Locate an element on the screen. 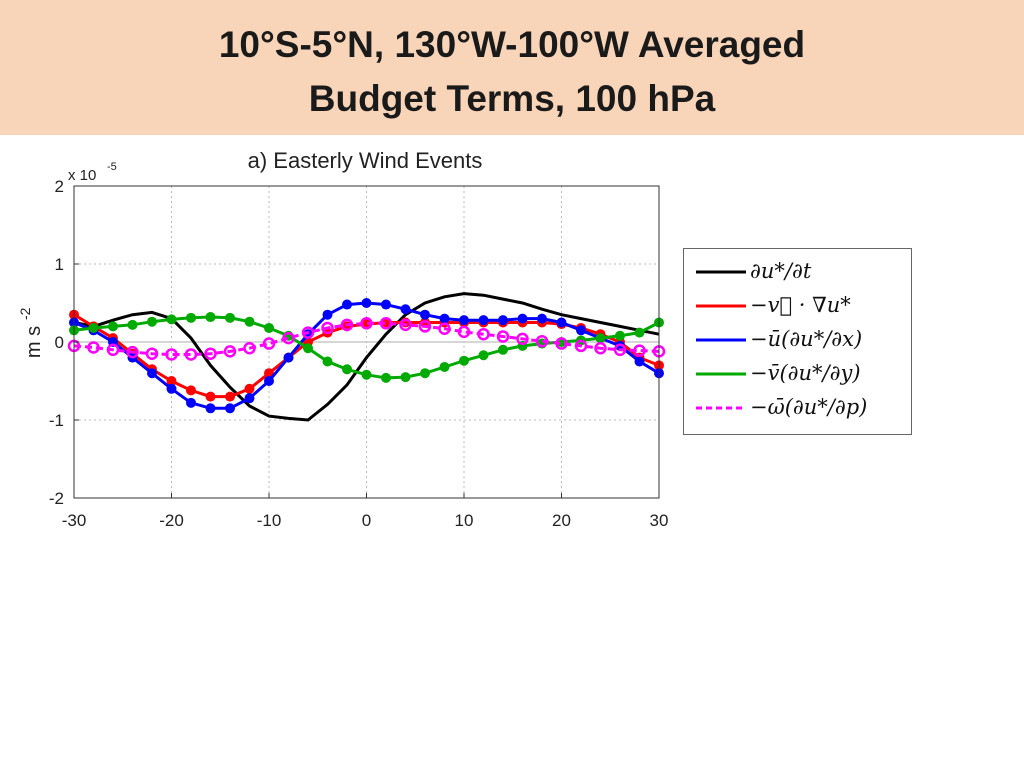 This screenshot has height=768, width=1024. x-tick-label: -10 is located at coordinates (269, 520).